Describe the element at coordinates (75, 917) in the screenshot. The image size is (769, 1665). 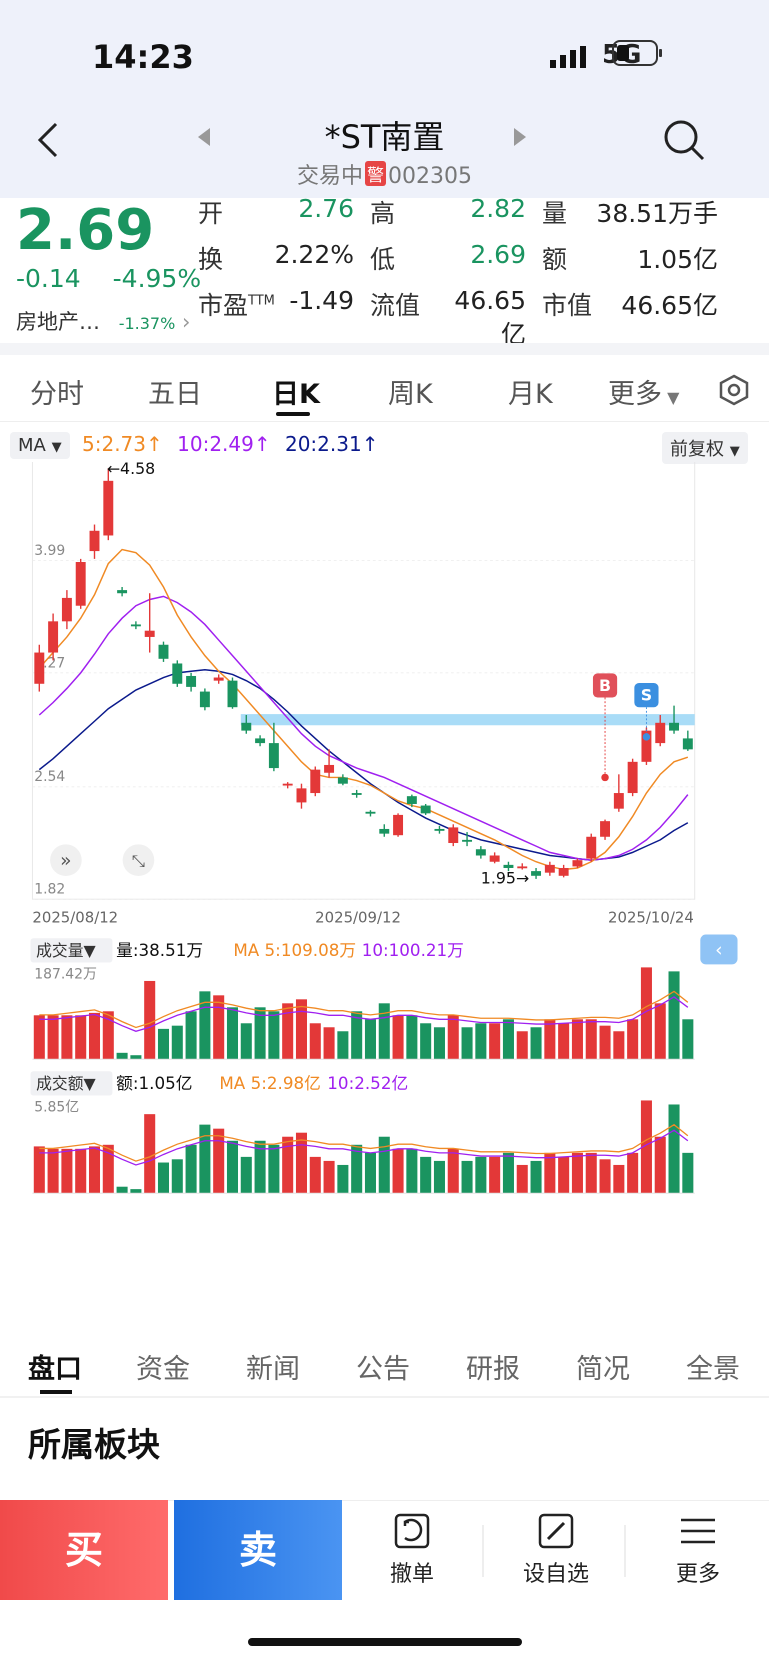
I see `x-tick-label: 2025/08/12` at that location.